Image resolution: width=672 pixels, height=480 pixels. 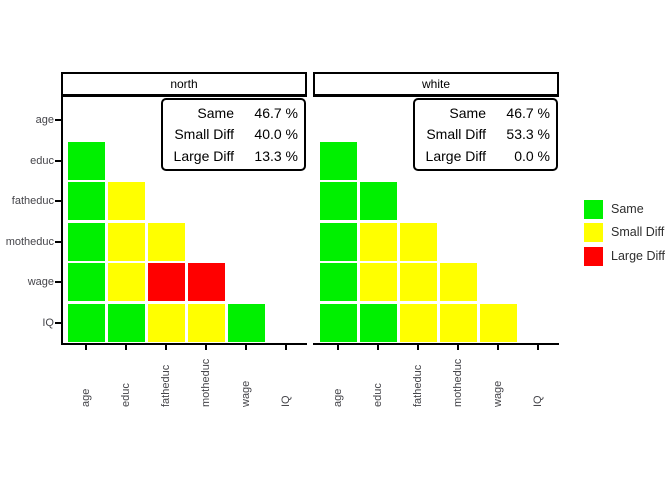 I want to click on y-axis-label: fatheduc, so click(x=32, y=201).